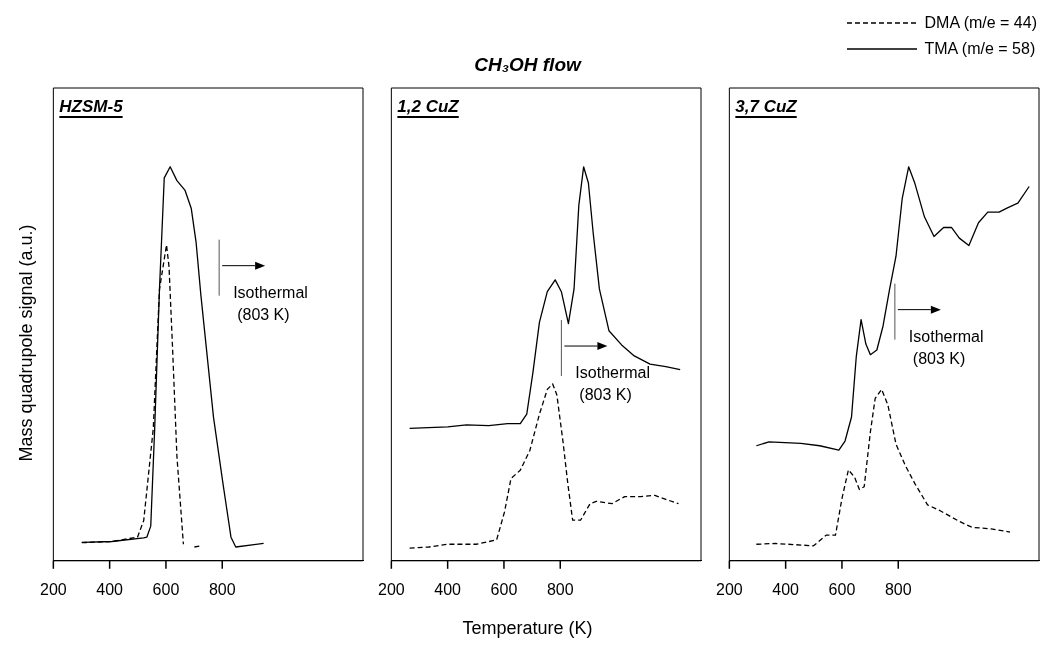 The image size is (1055, 651). Describe the element at coordinates (980, 23) in the screenshot. I see `legend-label: DMA (m/e = 44)` at that location.